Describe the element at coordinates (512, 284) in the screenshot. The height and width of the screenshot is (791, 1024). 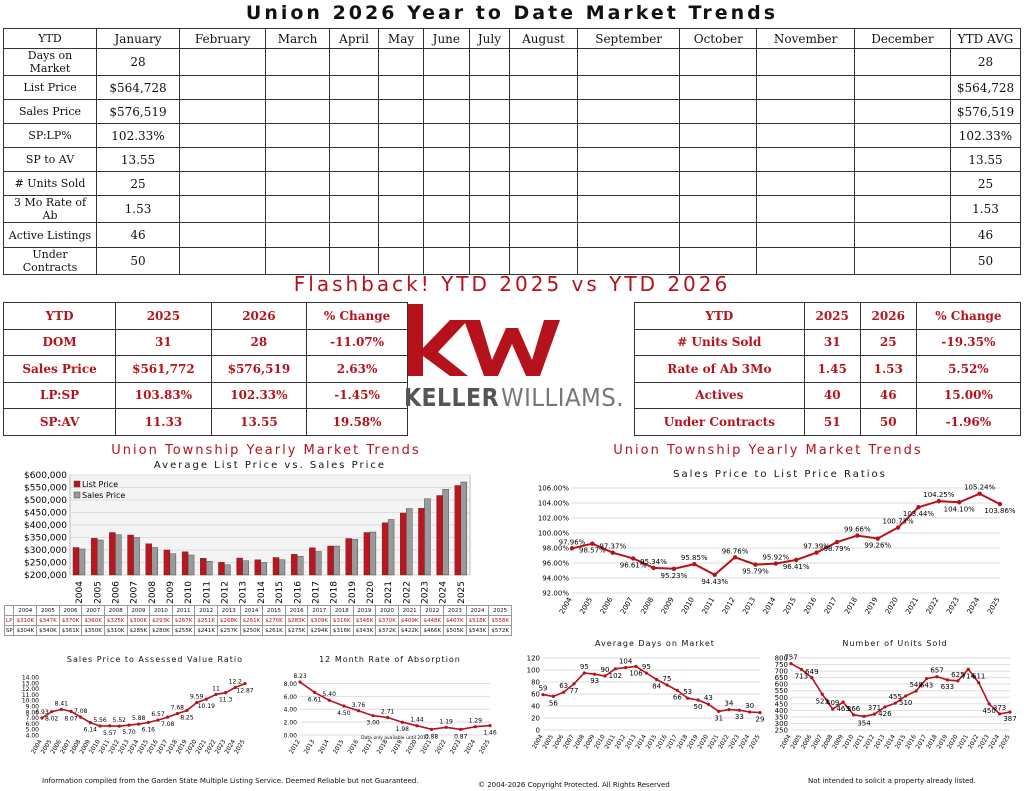
I see `flashback-title: Flashback! YTD 2025 vs YTD 2026` at that location.